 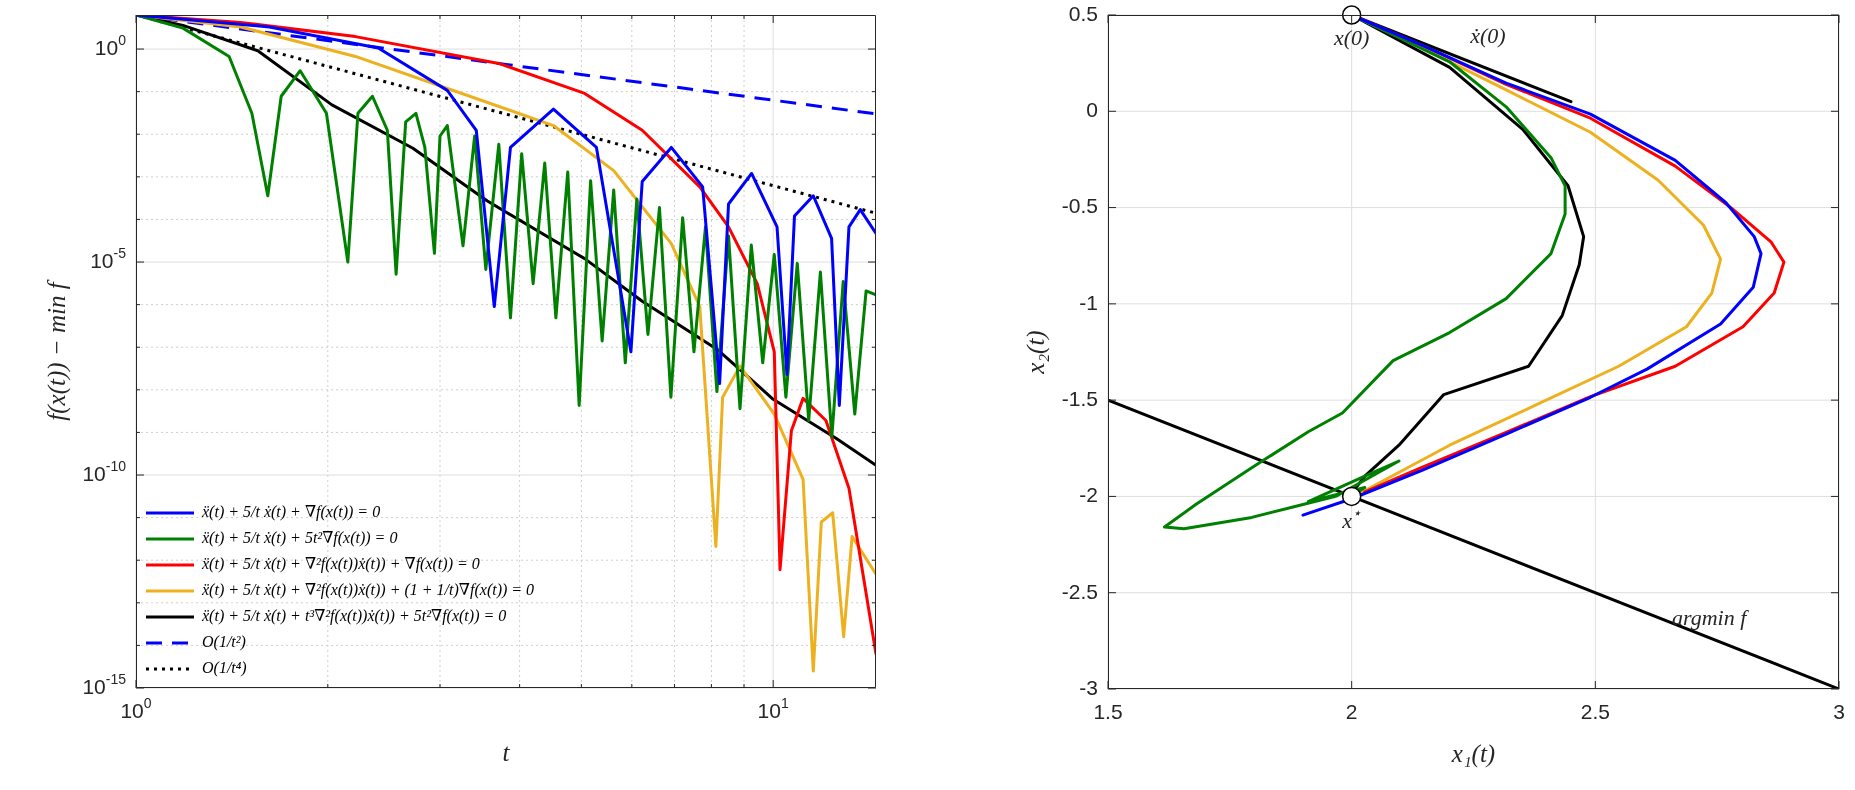 What do you see at coordinates (1351, 519) in the screenshot?
I see `annotation: x⋆` at bounding box center [1351, 519].